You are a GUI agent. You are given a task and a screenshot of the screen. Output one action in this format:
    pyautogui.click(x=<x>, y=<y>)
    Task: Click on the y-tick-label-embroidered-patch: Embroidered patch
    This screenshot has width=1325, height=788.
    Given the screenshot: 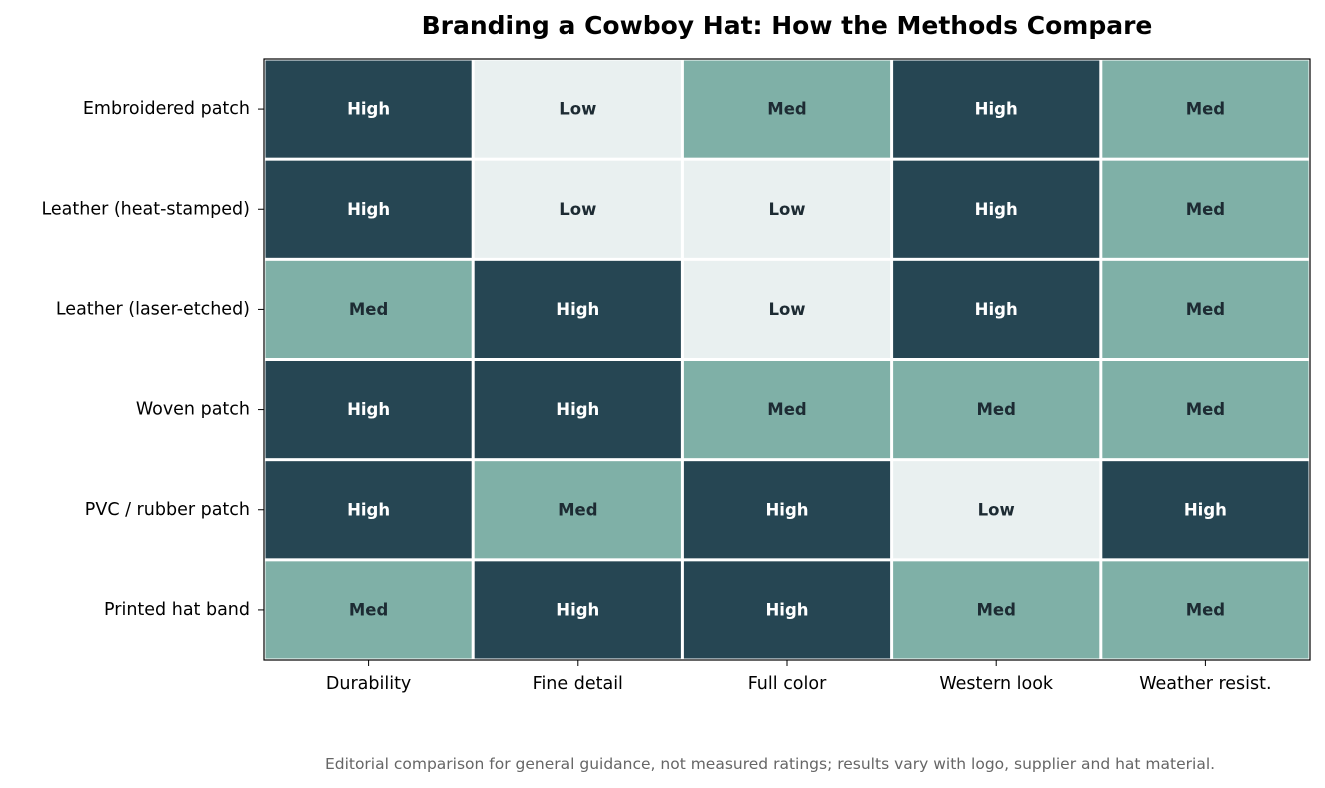 What is the action you would take?
    pyautogui.click(x=166, y=109)
    